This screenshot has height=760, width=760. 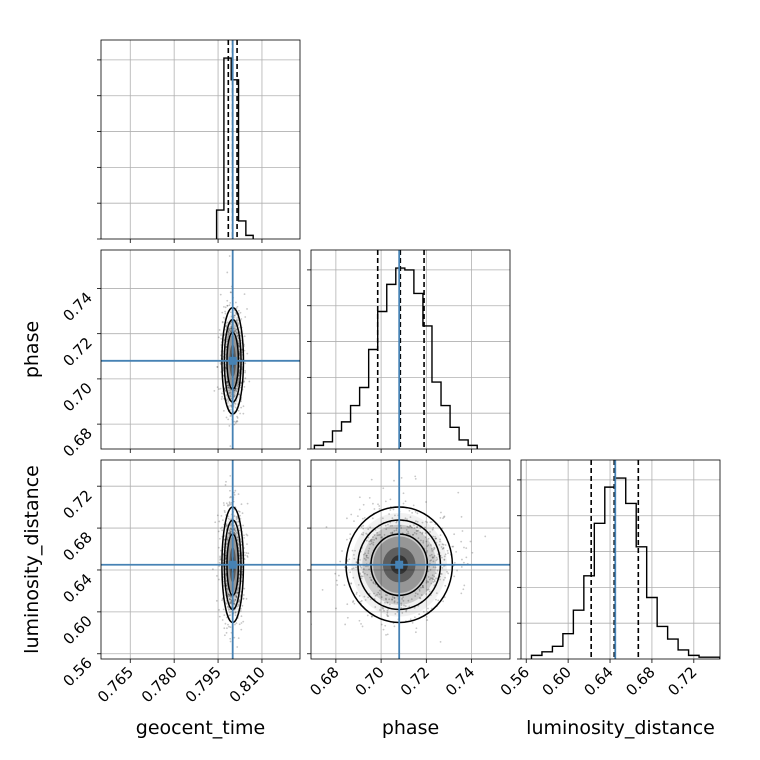 What do you see at coordinates (77, 546) in the screenshot?
I see `y-tick-label-luminosity_distance: 0.68` at bounding box center [77, 546].